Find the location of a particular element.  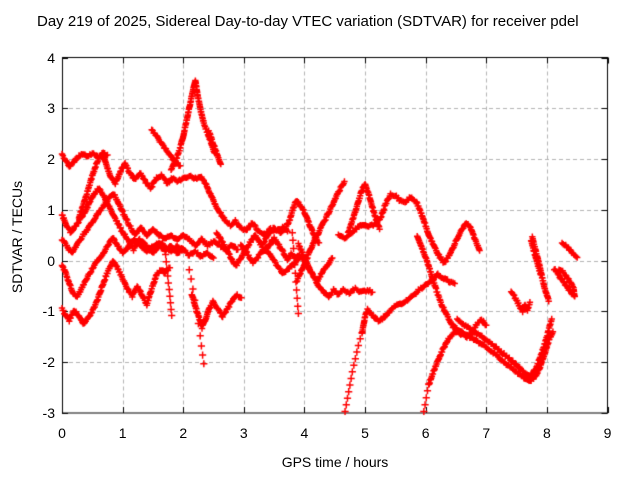

x-tick-label: 0 is located at coordinates (62, 433).